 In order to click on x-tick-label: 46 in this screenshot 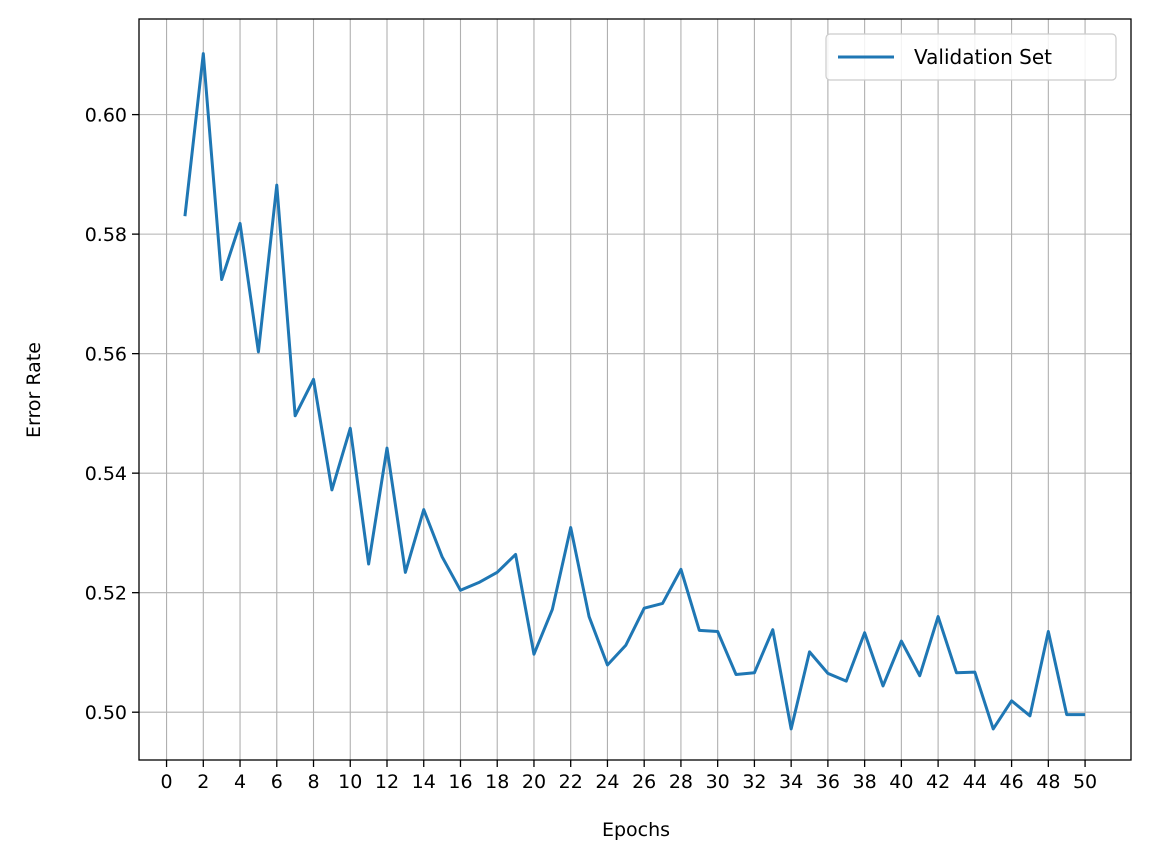, I will do `click(1011, 782)`.